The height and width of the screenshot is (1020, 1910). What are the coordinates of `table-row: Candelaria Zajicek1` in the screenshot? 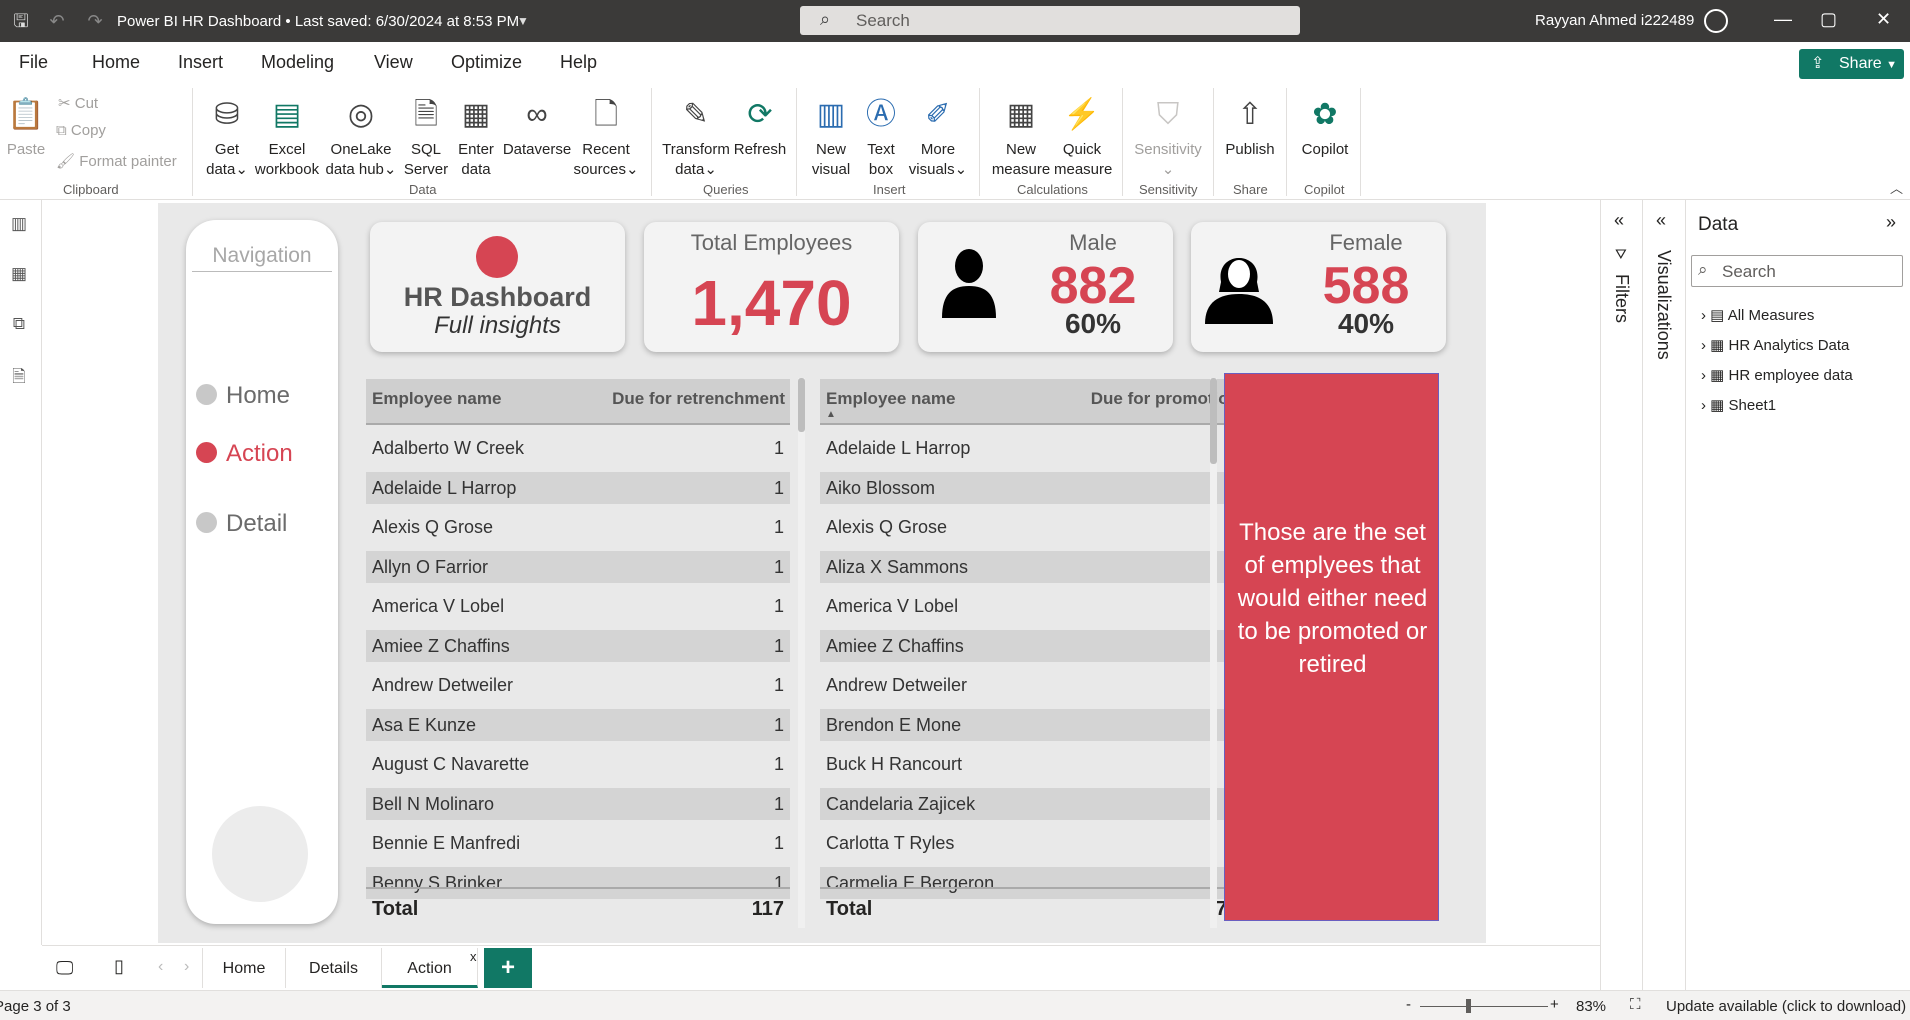 It's located at (1032, 803).